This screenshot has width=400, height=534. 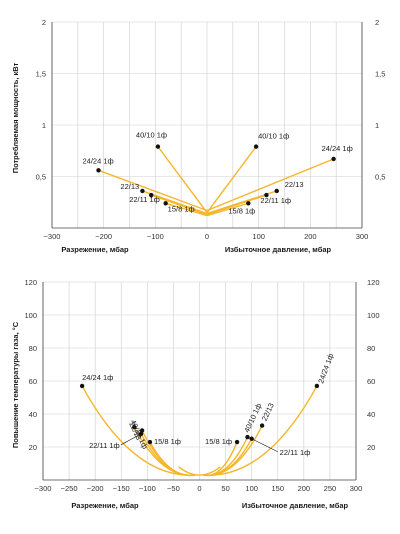 What do you see at coordinates (155, 236) in the screenshot?
I see `power-x-tick-label: −100` at bounding box center [155, 236].